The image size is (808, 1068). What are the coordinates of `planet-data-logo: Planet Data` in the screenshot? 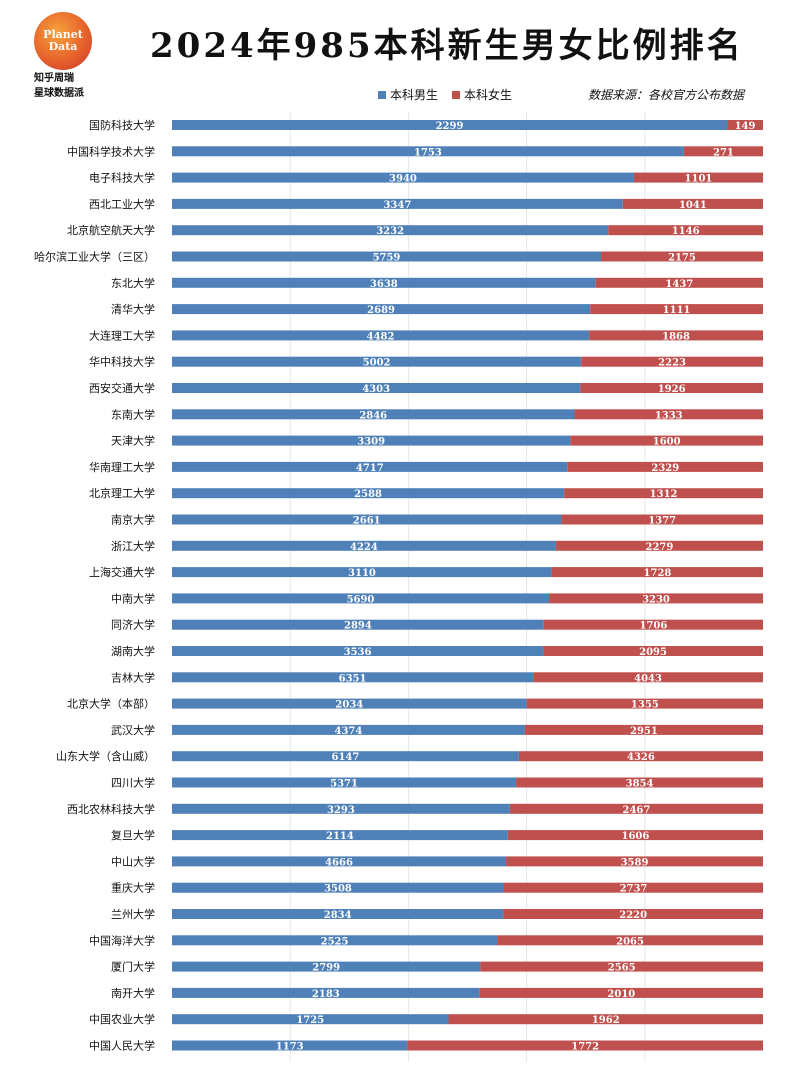 It's located at (63, 41).